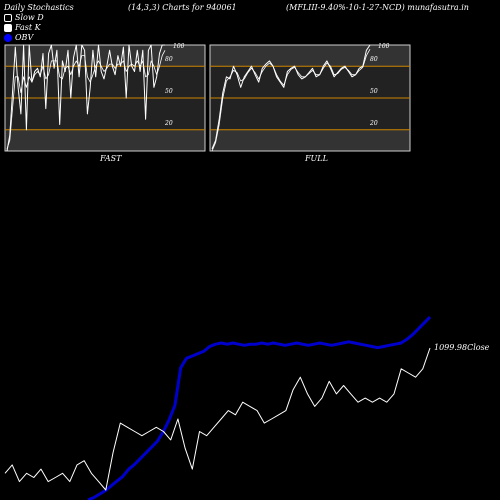 The image size is (500, 500). What do you see at coordinates (462, 347) in the screenshot?
I see `close-last-label: 1099.98Close` at bounding box center [462, 347].